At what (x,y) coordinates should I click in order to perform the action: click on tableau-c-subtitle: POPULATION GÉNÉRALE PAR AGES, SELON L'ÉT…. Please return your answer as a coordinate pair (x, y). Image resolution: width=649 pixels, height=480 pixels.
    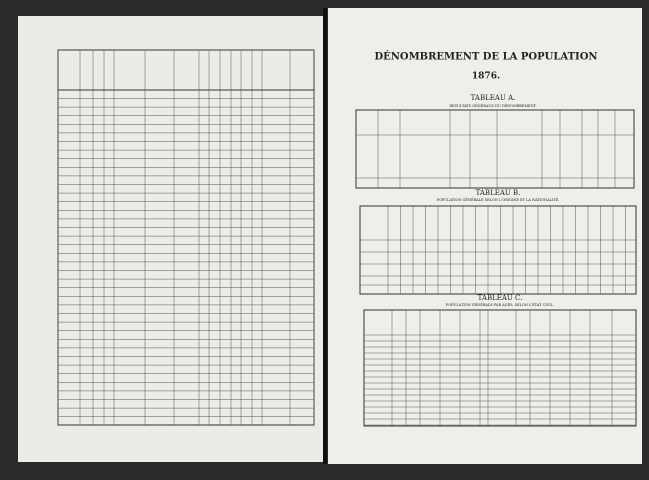
    Looking at the image, I should click on (500, 304).